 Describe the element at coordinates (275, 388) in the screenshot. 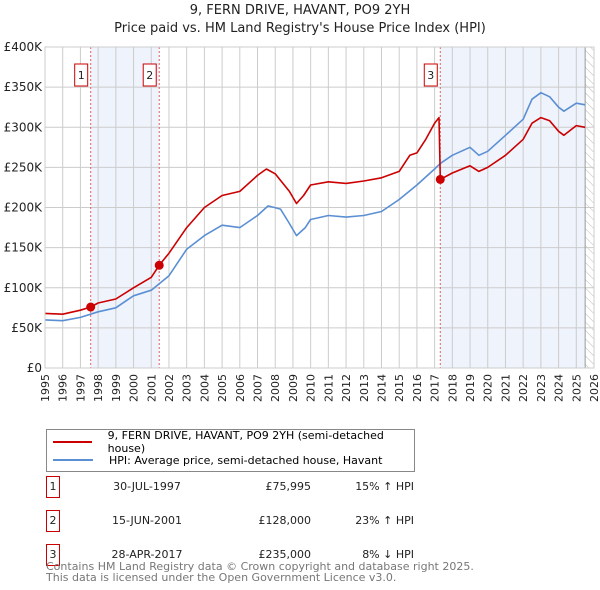

I see `x-tick-label: 2008` at that location.